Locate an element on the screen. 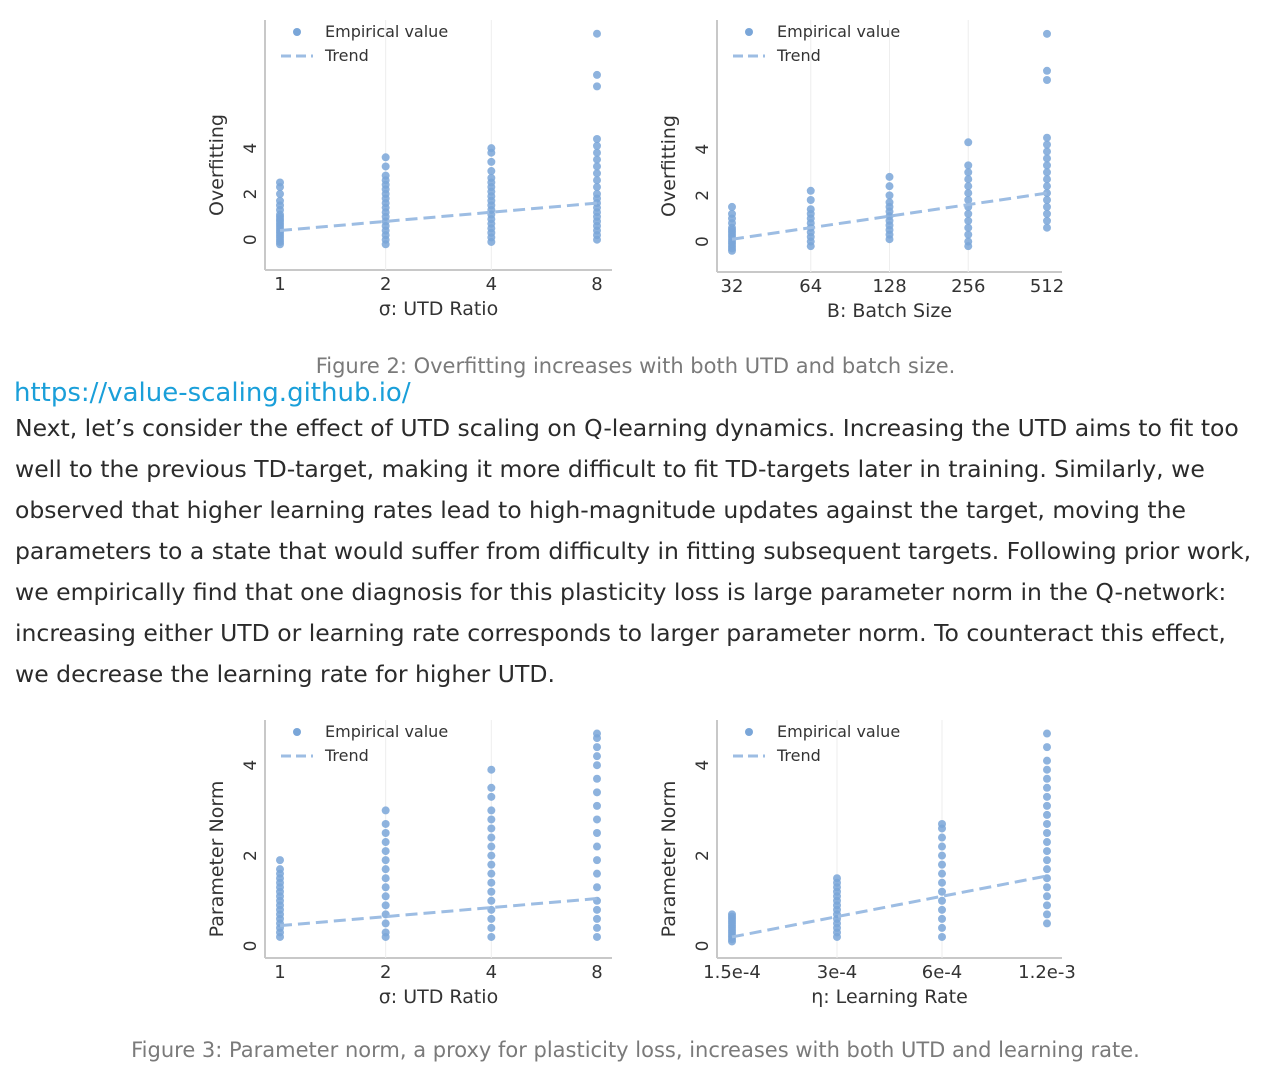 This screenshot has width=1271, height=1080. project-link: https://value-scaling.github.io/ is located at coordinates (212, 393).